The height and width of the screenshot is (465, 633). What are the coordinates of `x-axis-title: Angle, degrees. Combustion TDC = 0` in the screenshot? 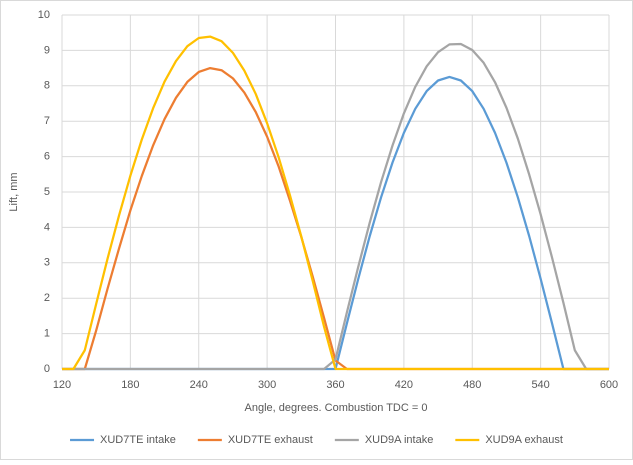 It's located at (336, 408).